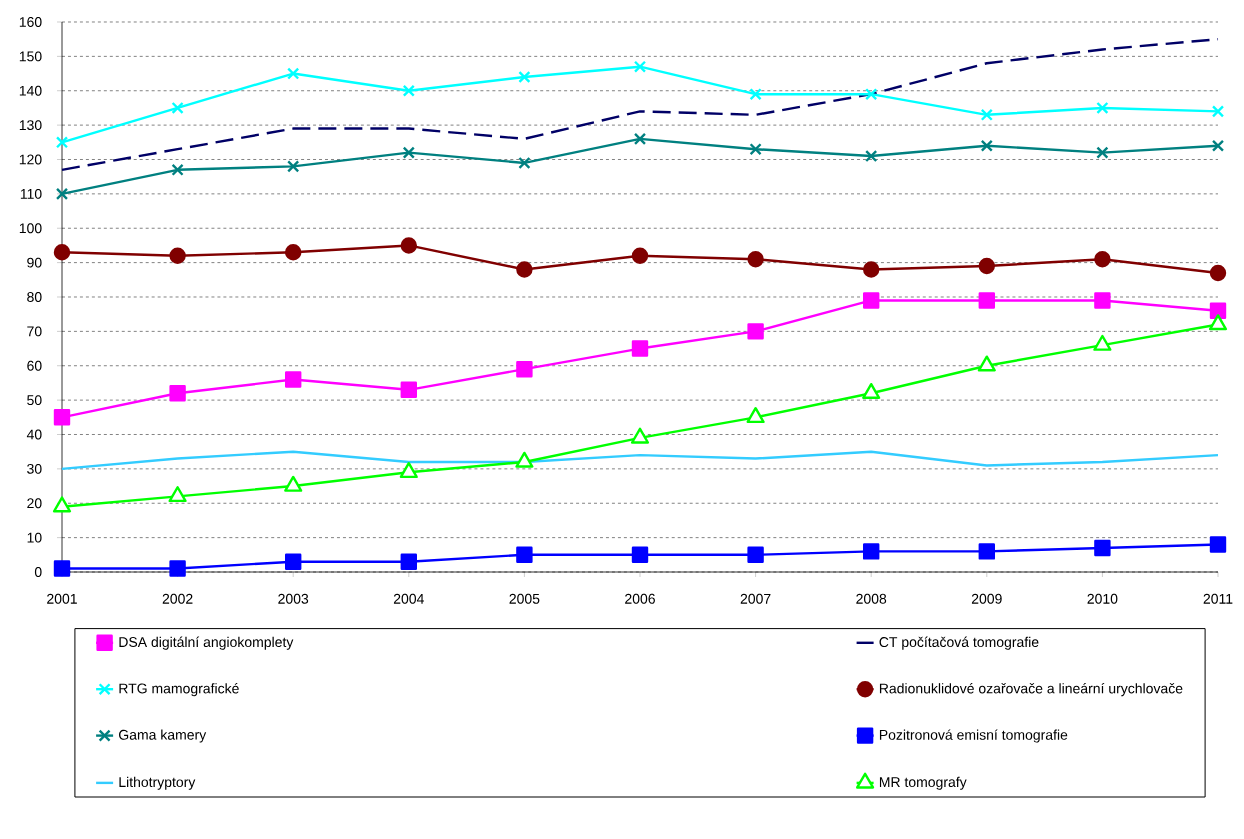  Describe the element at coordinates (31, 193) in the screenshot. I see `y-tick-label: 110` at that location.